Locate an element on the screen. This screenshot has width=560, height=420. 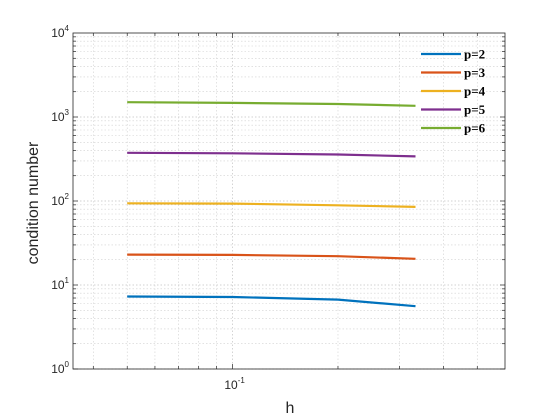
y-tick-label: 10³ is located at coordinates (60, 116).